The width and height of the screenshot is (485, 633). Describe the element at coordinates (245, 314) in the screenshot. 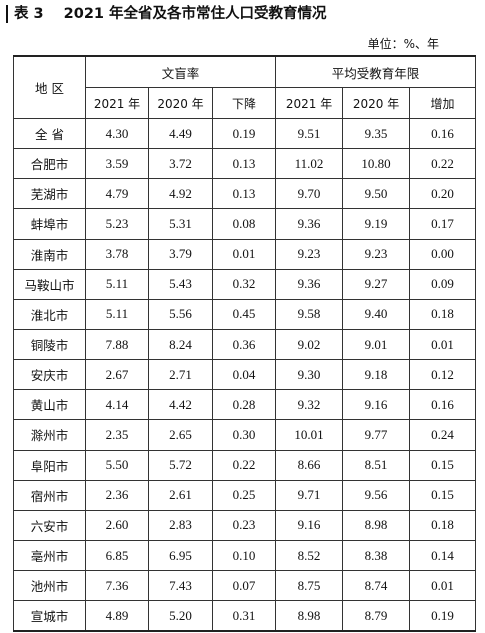

I see `table-row: 淮北市 5.11 5.56 0.45 9.58 9.40 0.18` at that location.